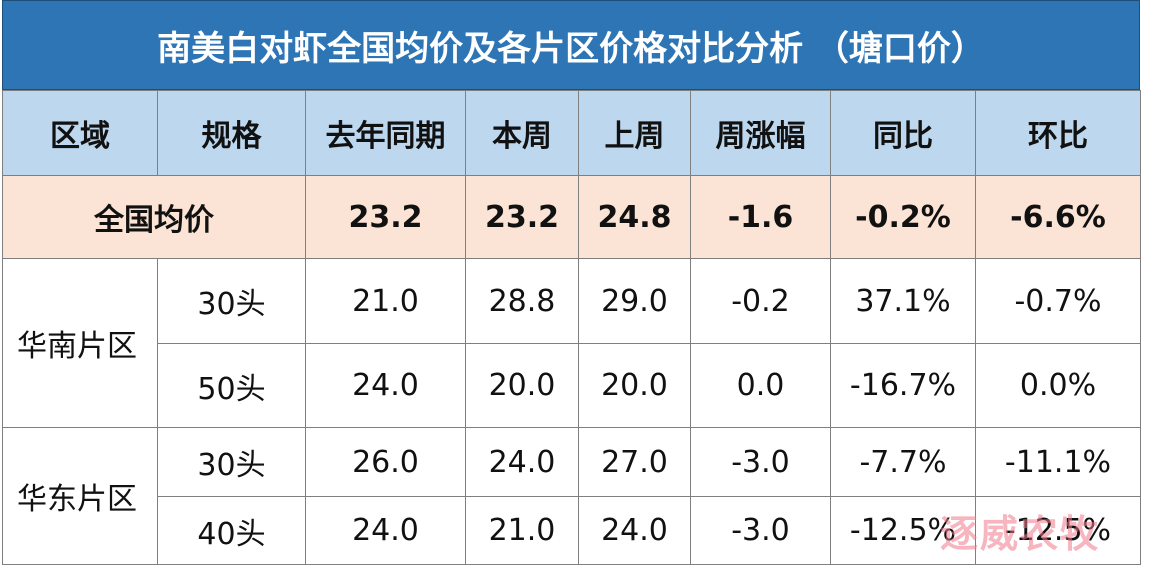 Image resolution: width=1150 pixels, height=572 pixels. Describe the element at coordinates (385, 133) in the screenshot. I see `header-cell: 去年同期` at that location.